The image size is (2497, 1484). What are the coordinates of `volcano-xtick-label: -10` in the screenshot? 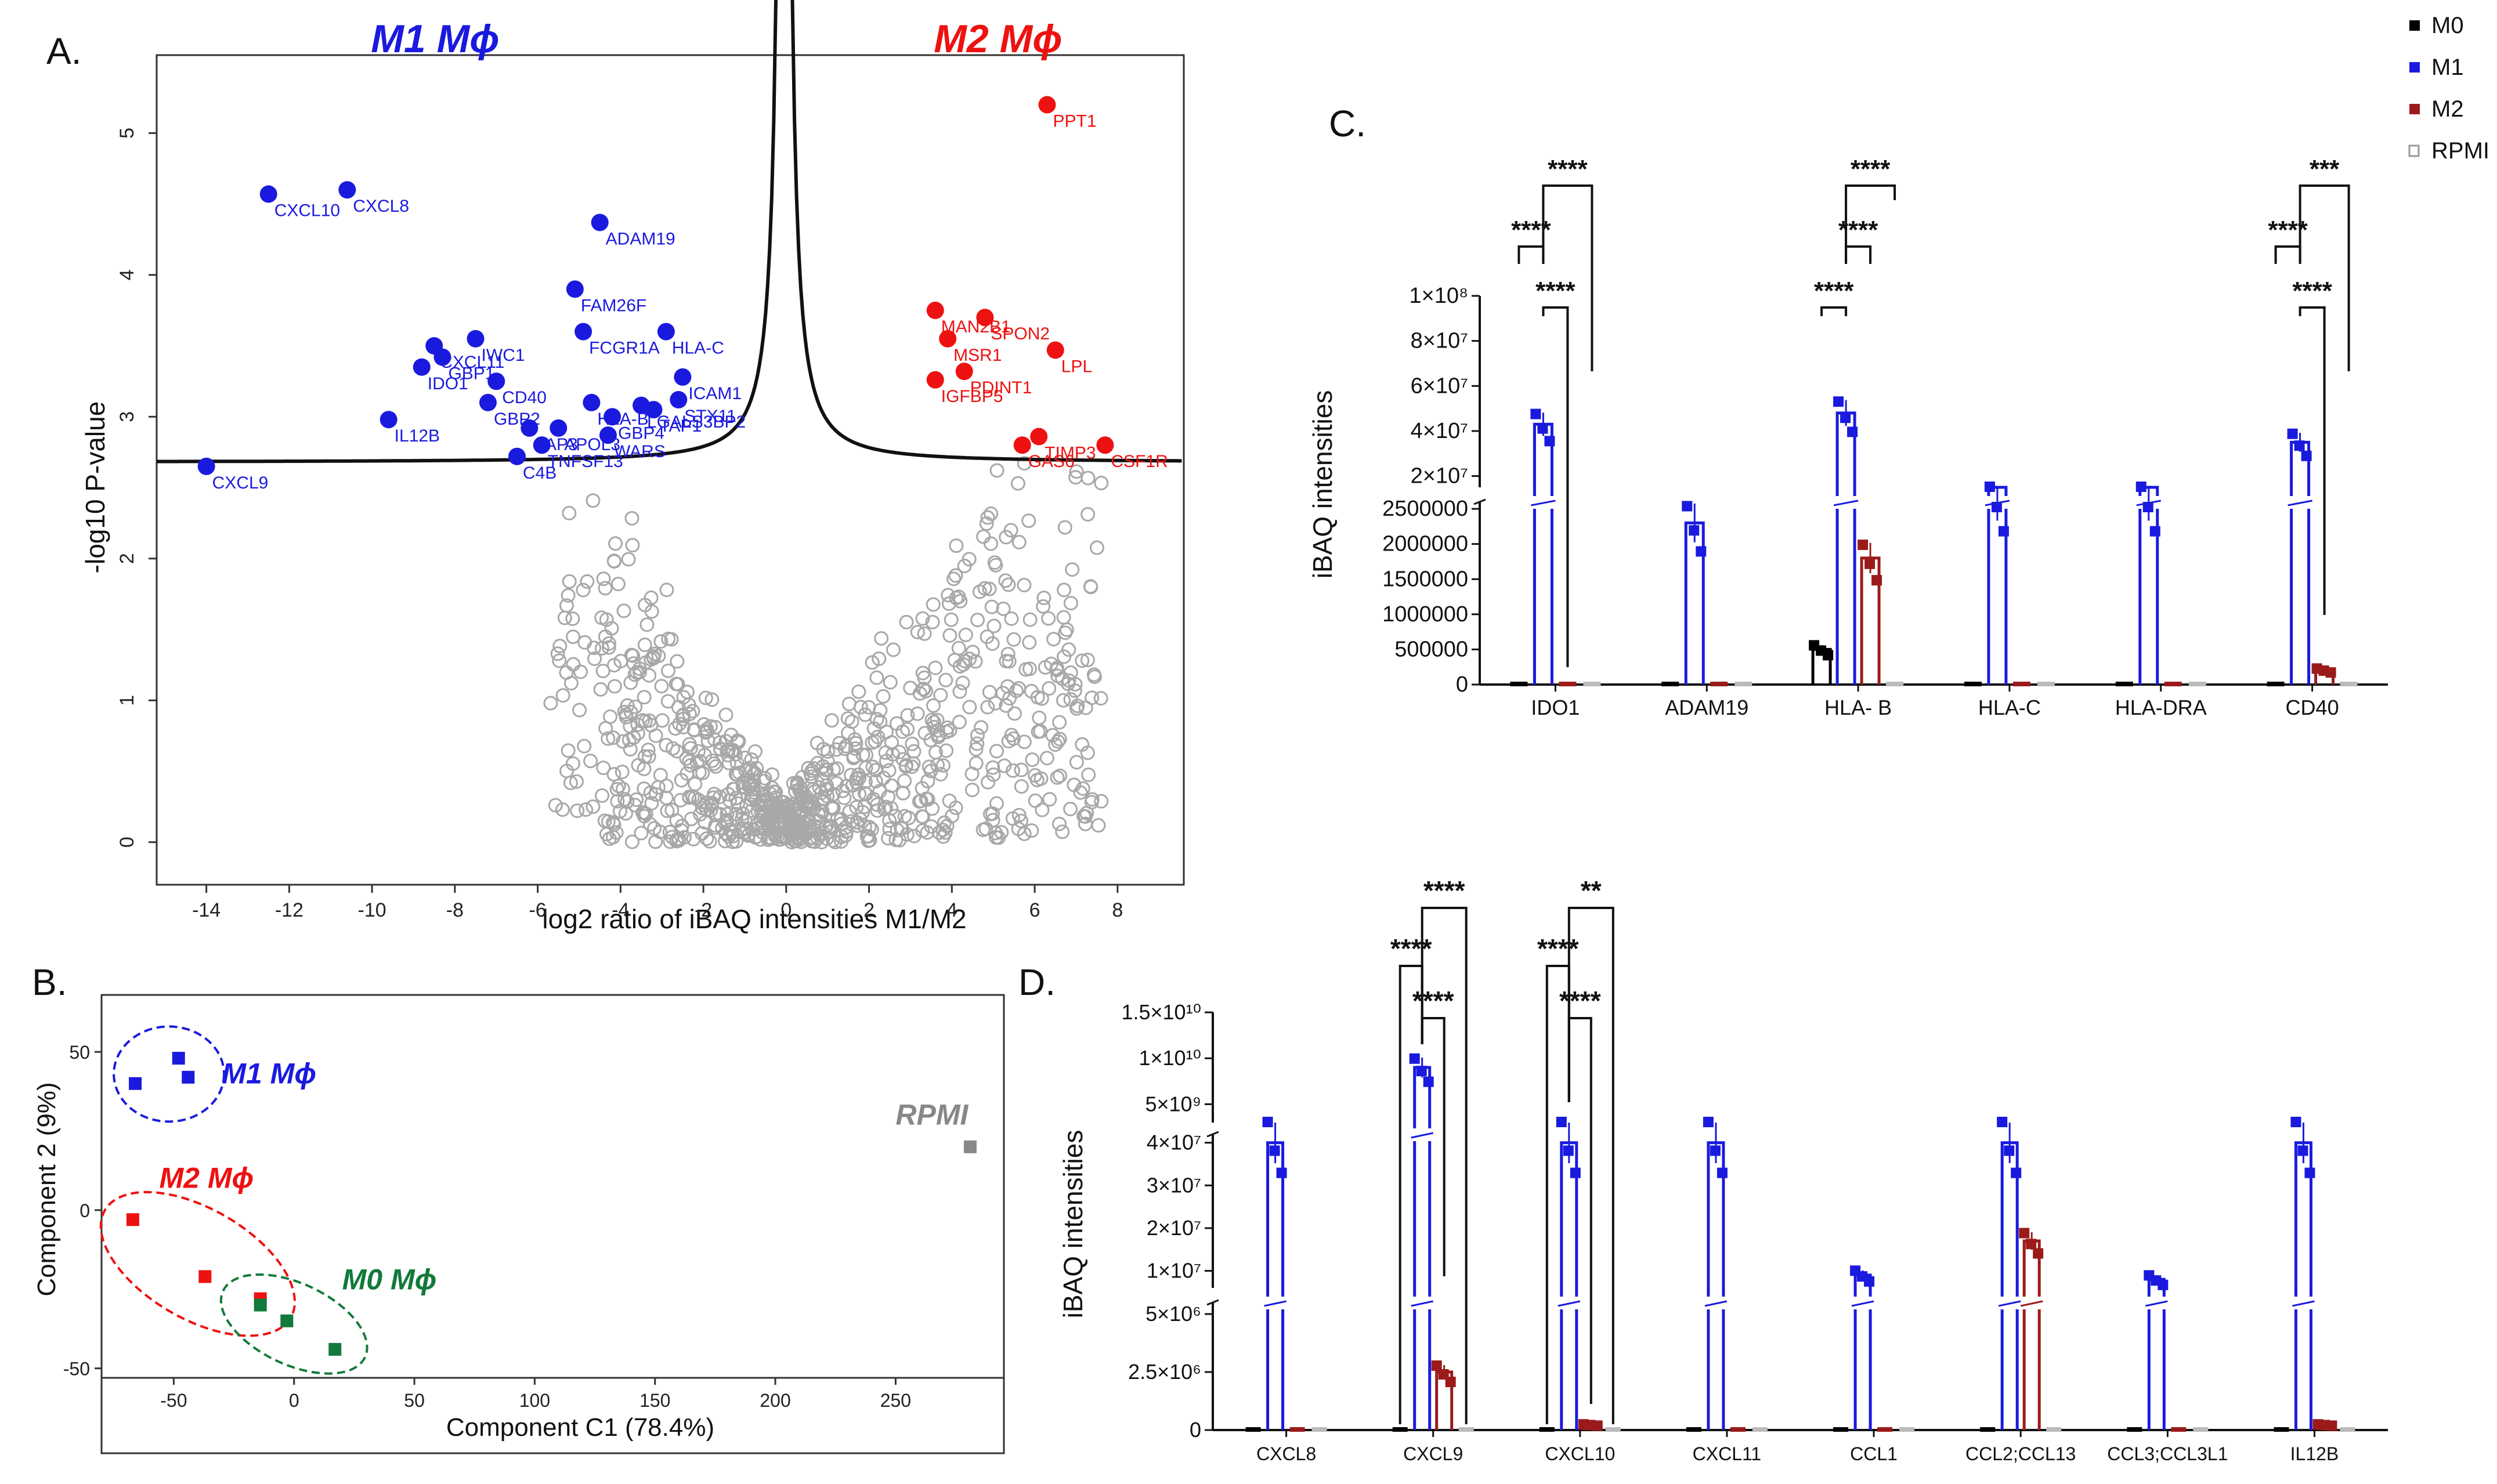 It's located at (372, 910).